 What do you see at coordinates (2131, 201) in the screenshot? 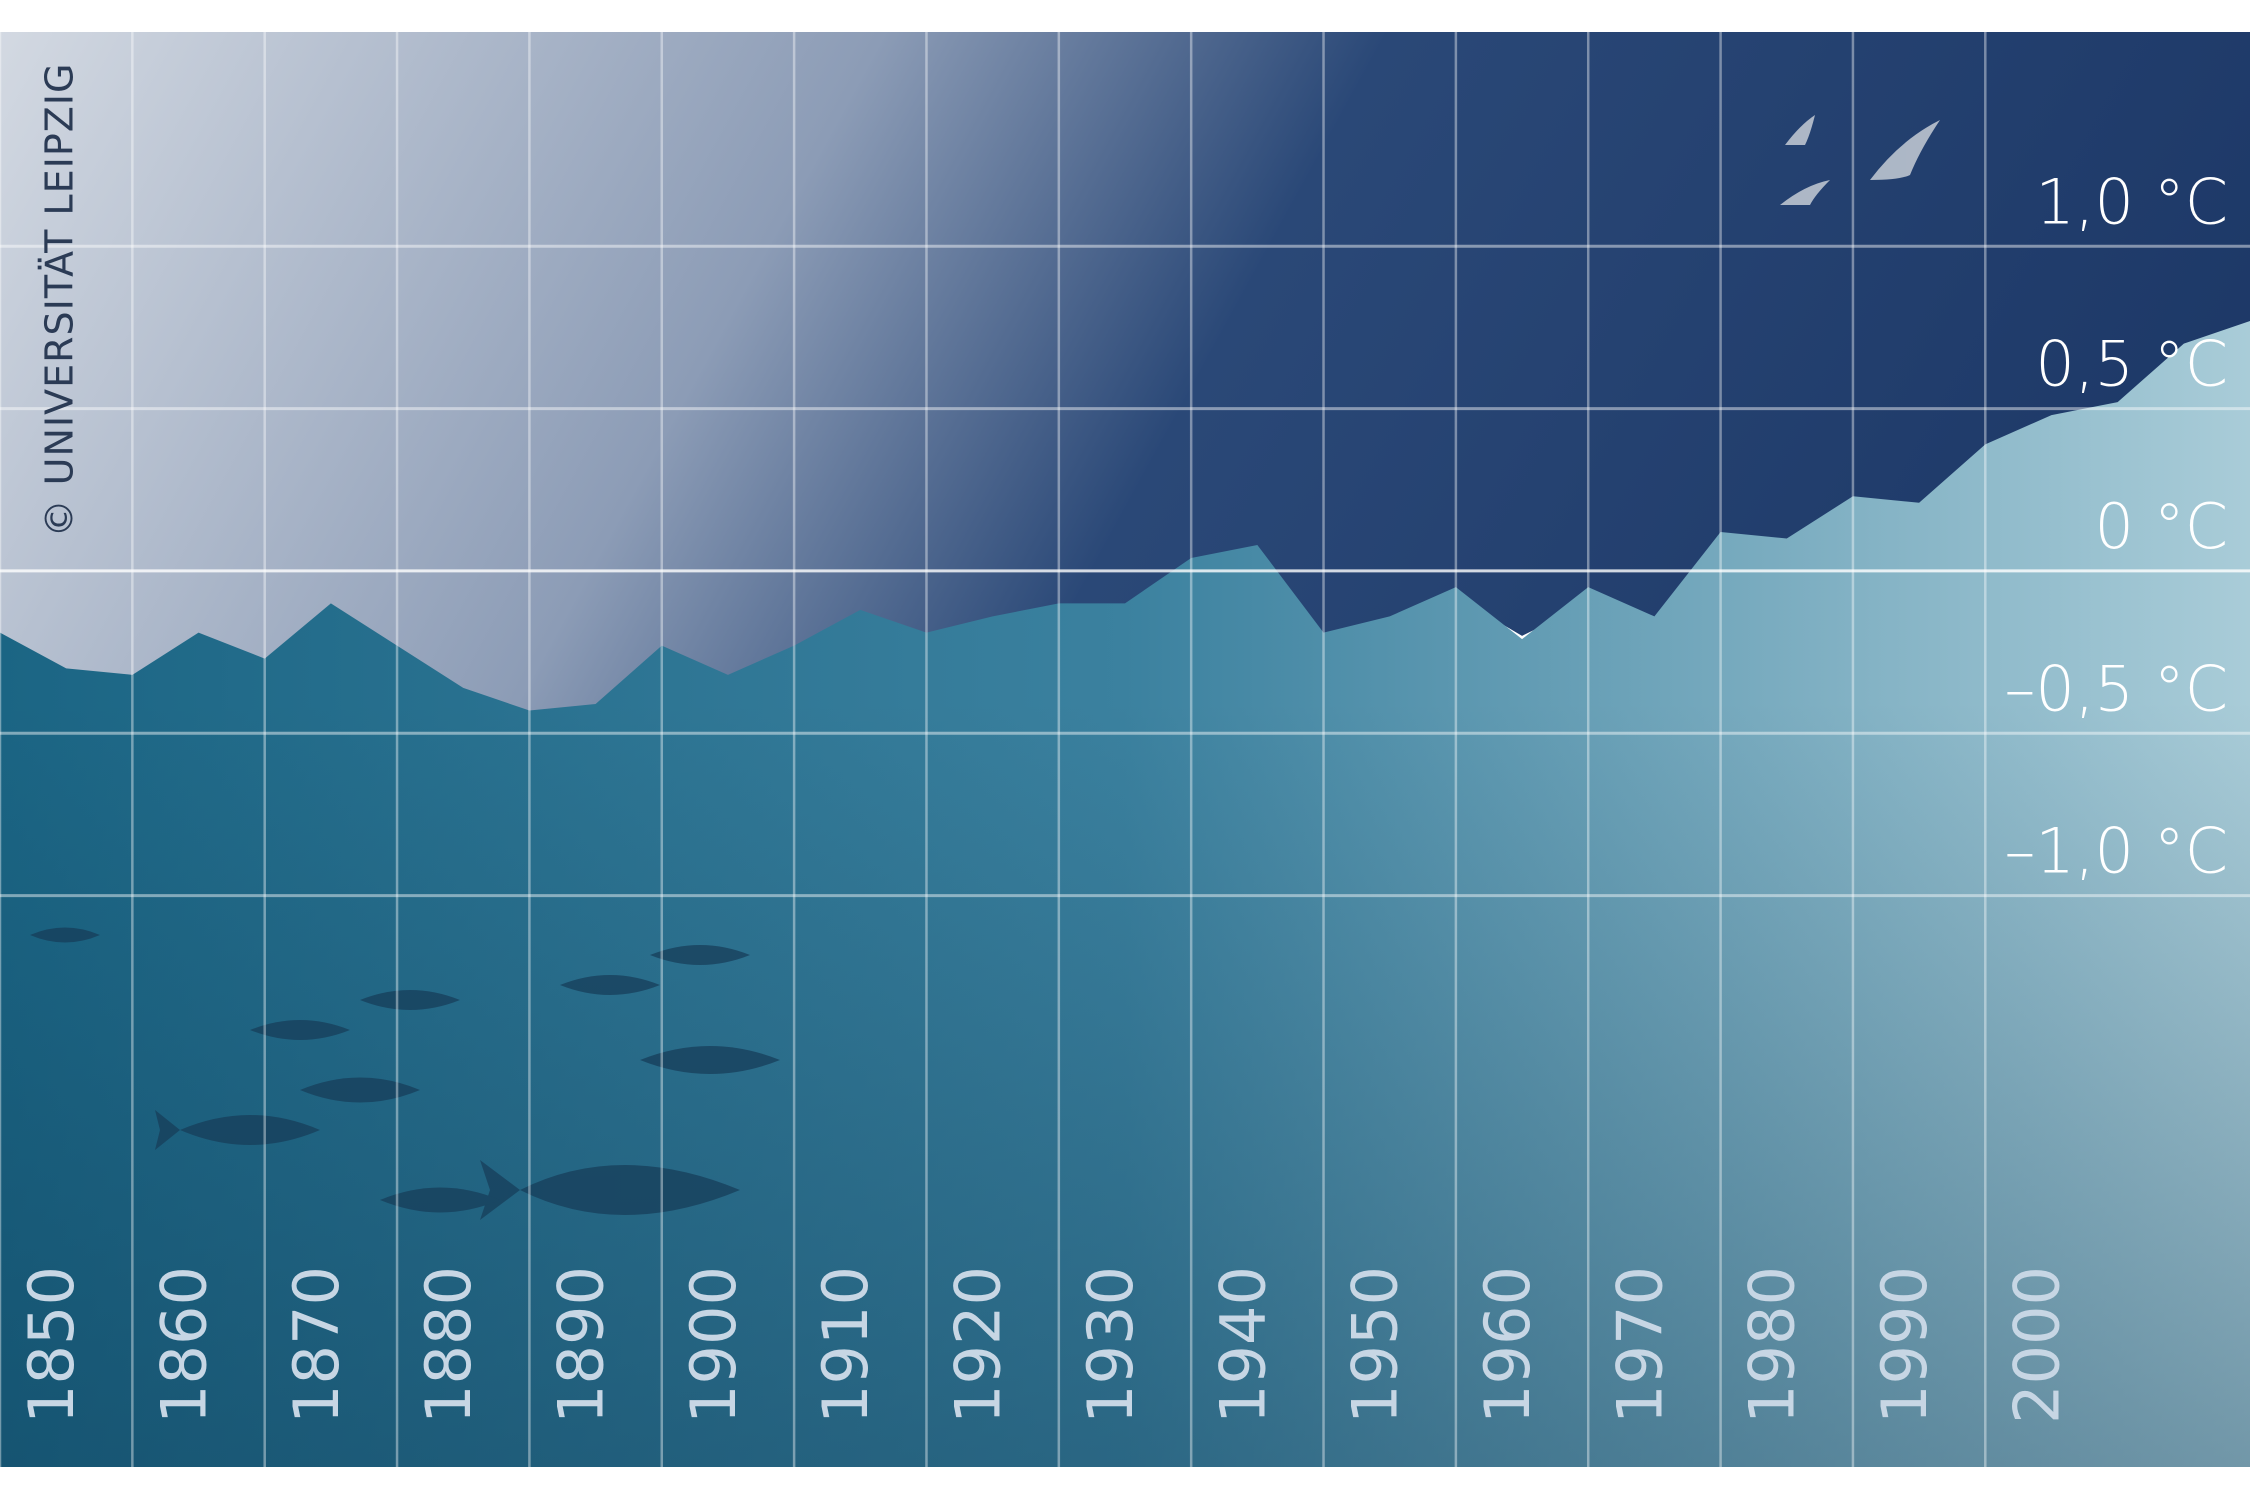
I see `y-tick-label: 1,0 °C` at bounding box center [2131, 201].